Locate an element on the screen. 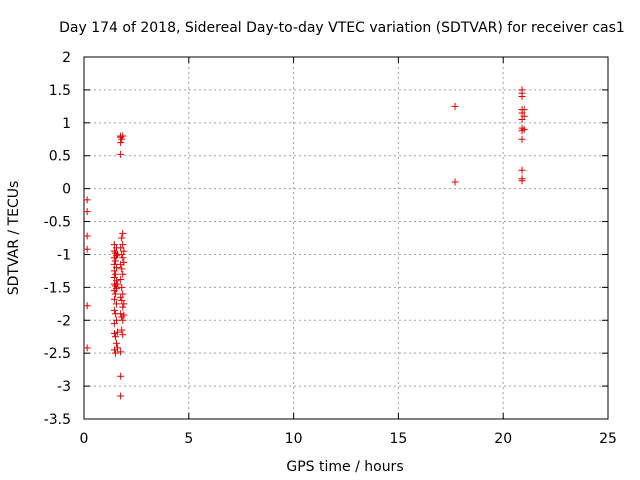 The width and height of the screenshot is (640, 480). x-axis-label: GPS time / hours is located at coordinates (344, 467).